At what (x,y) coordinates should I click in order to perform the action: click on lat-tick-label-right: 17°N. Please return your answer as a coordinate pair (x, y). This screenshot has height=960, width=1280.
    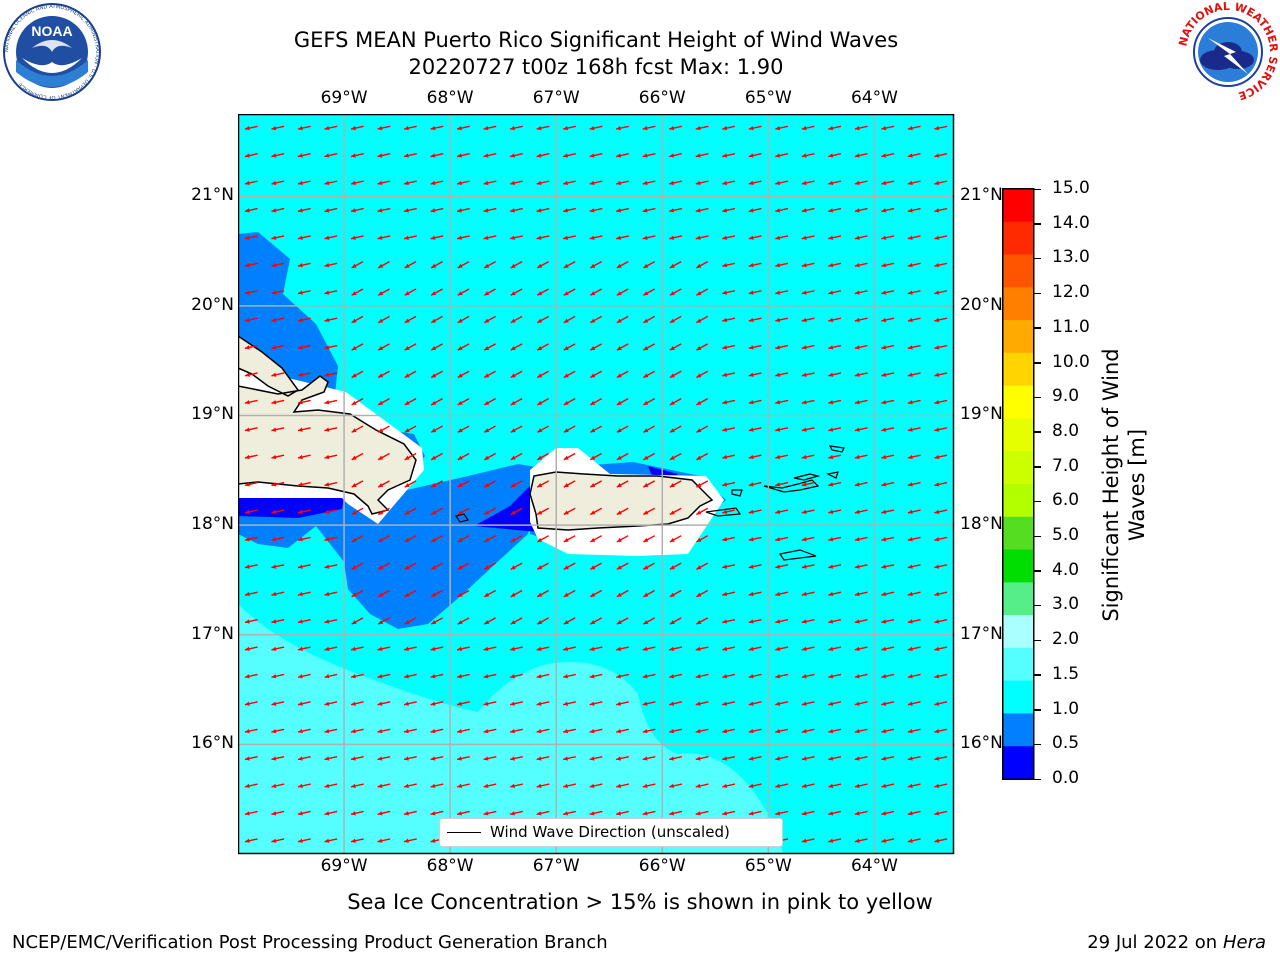
    Looking at the image, I should click on (981, 633).